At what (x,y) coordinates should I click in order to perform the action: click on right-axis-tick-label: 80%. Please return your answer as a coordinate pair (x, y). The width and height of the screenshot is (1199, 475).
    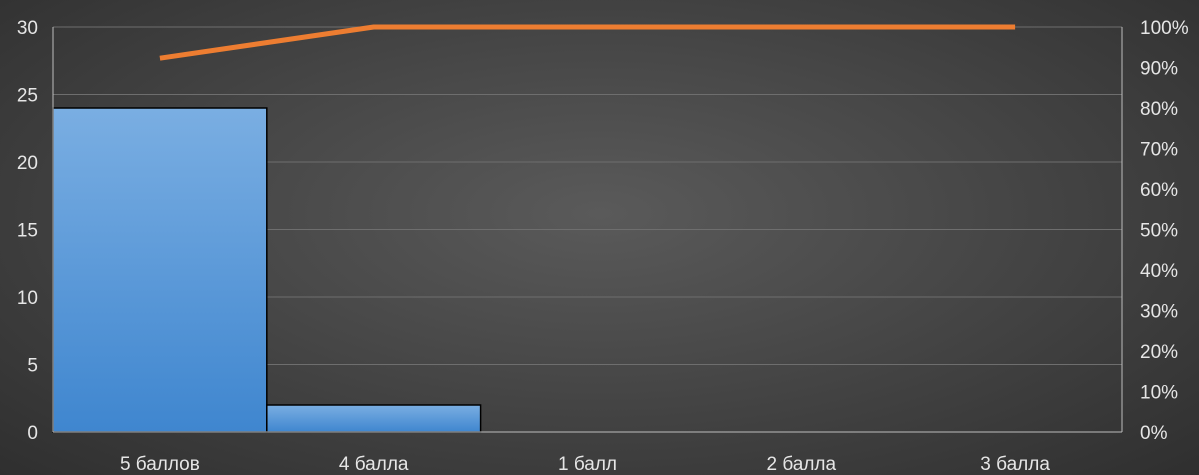
    Looking at the image, I should click on (1159, 109).